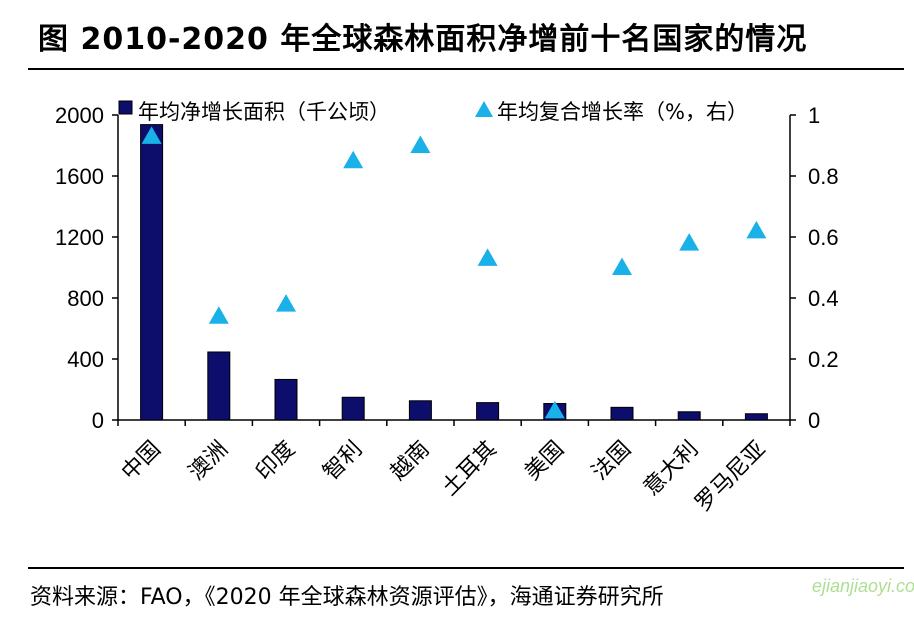  What do you see at coordinates (823, 298) in the screenshot?
I see `right-tick-label: 0.4` at bounding box center [823, 298].